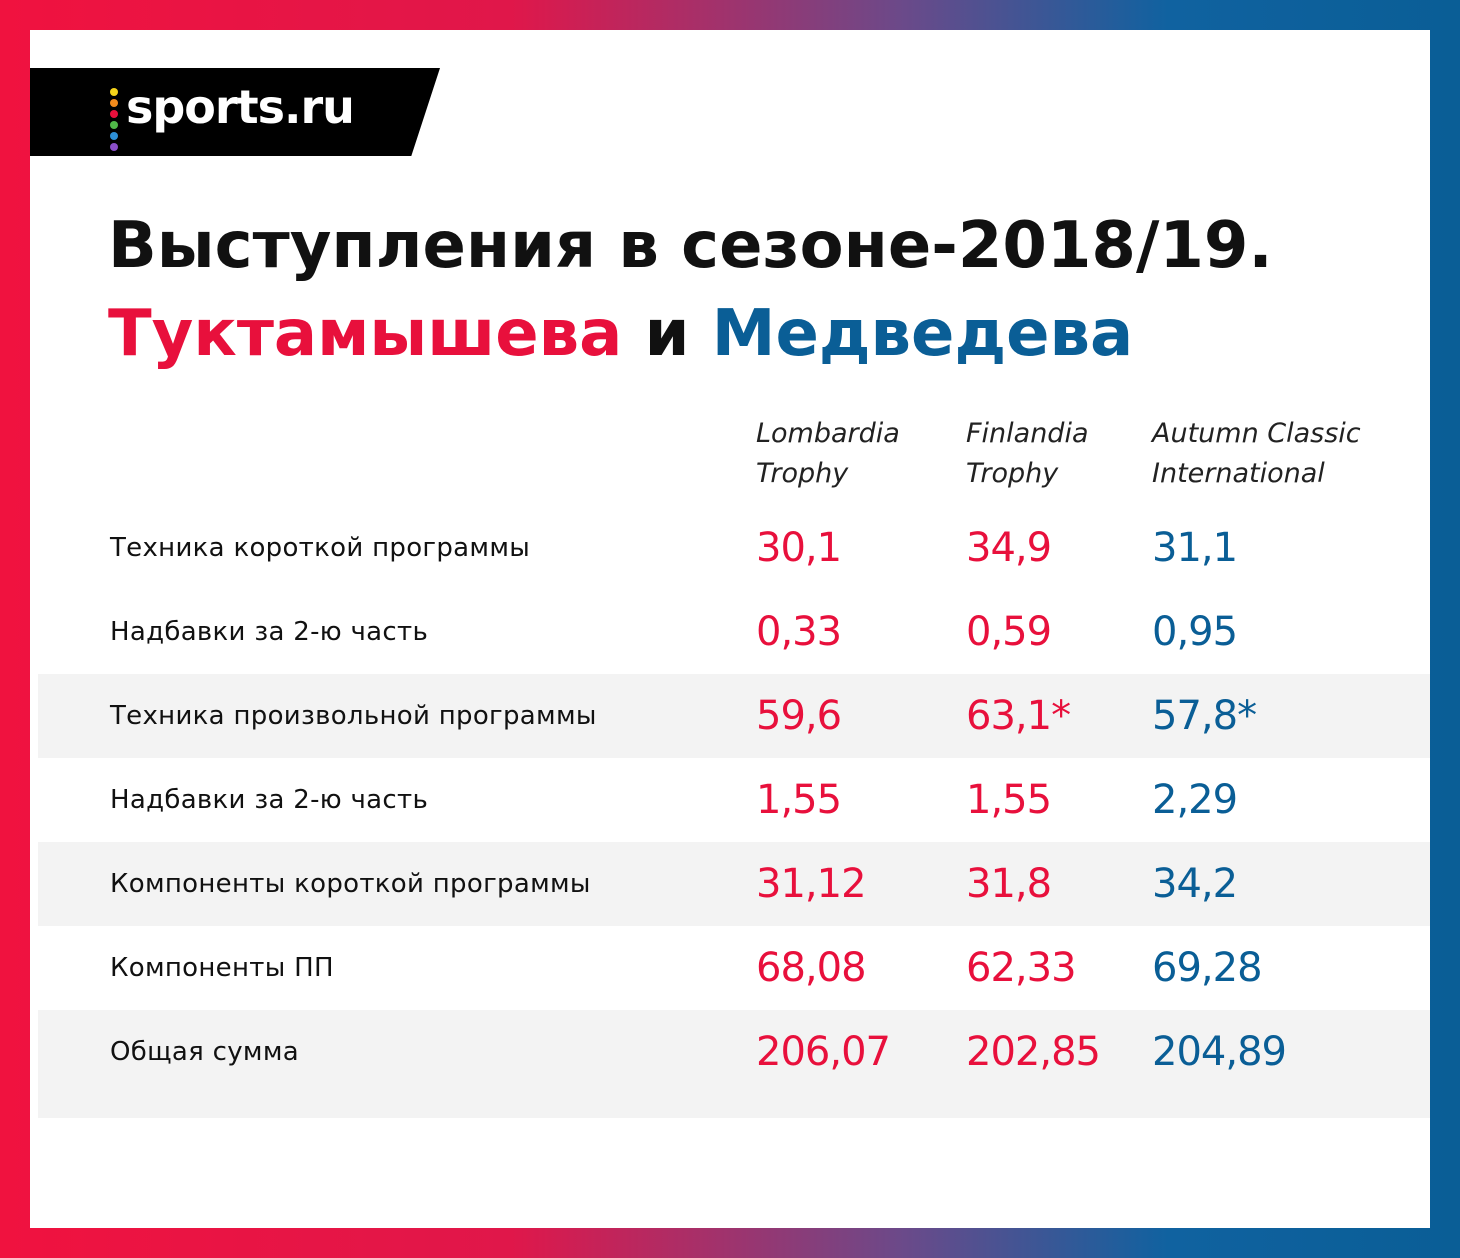 This screenshot has width=1460, height=1258. I want to click on logo-text: sports.ru, so click(240, 107).